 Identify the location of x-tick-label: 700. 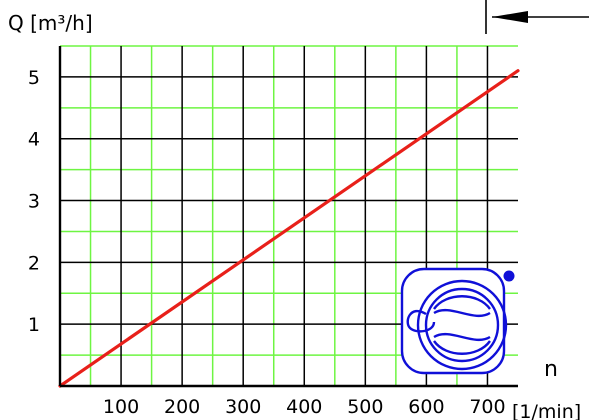
(487, 407).